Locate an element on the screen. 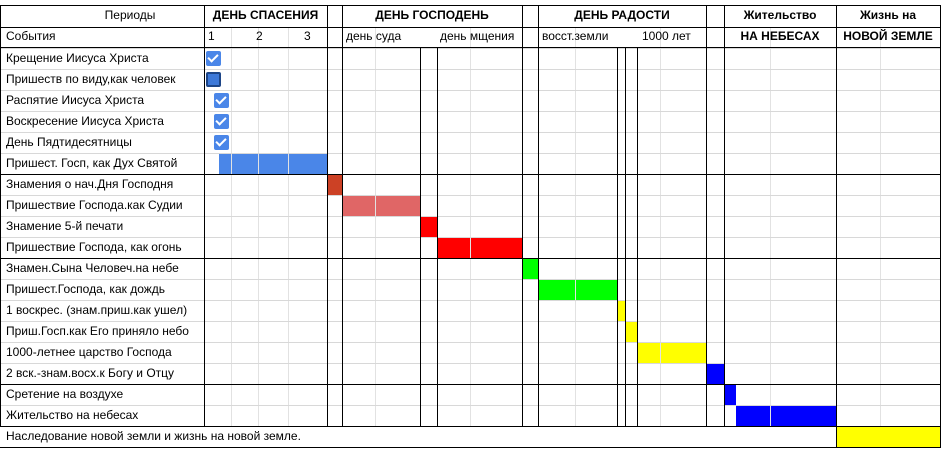 Image resolution: width=942 pixels, height=452 pixels. group-title: ДЕНЬ ГОСПОДЕНЬ is located at coordinates (432, 15).